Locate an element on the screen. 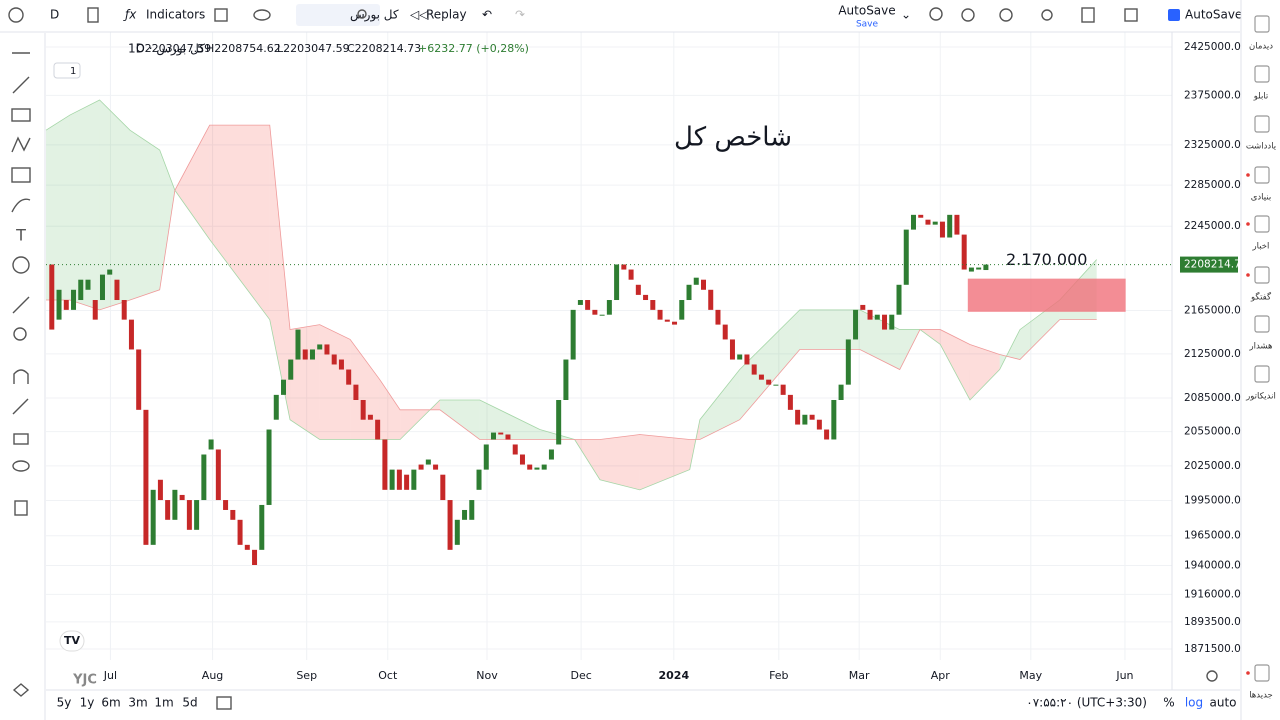 The height and width of the screenshot is (720, 1280). legend-collapse: 1 is located at coordinates (73, 71).